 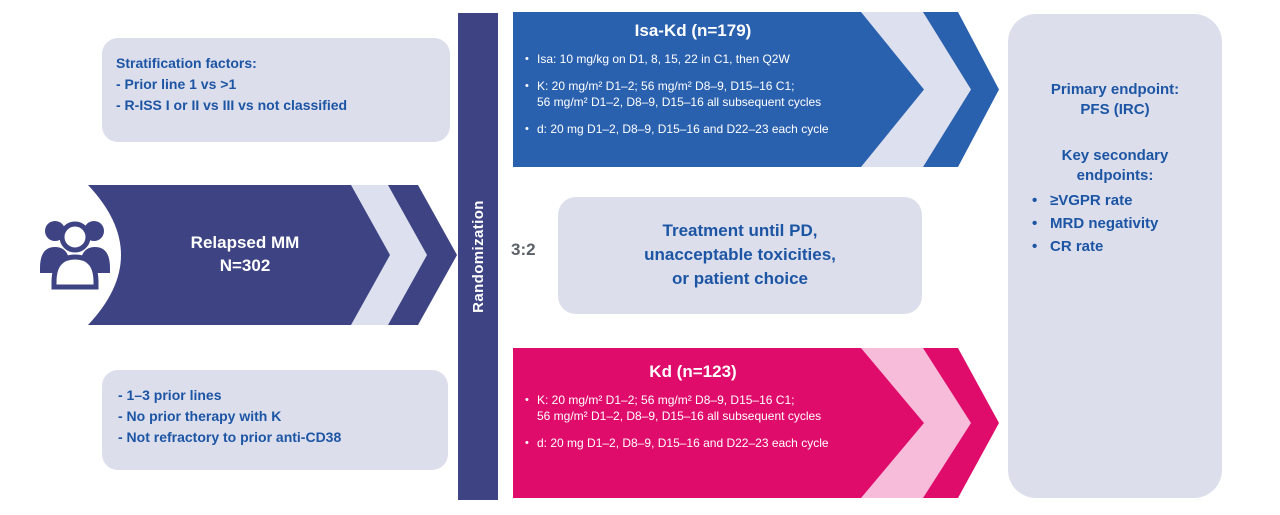 What do you see at coordinates (693, 371) in the screenshot?
I see `kd-arm-title: Kd (n=123)` at bounding box center [693, 371].